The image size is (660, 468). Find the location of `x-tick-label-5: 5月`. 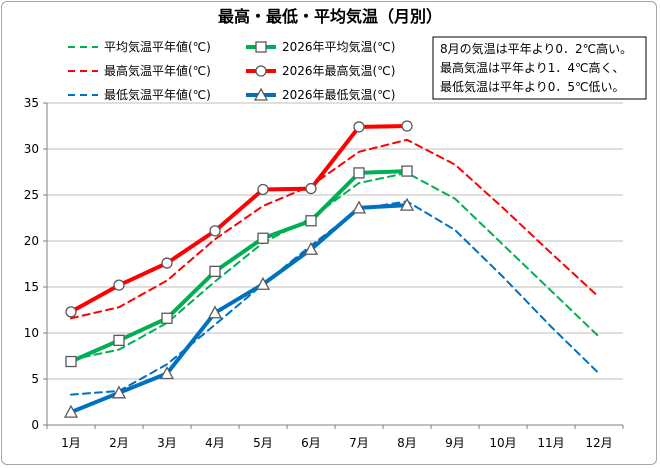

x-tick-label-5: 5月 is located at coordinates (263, 443).